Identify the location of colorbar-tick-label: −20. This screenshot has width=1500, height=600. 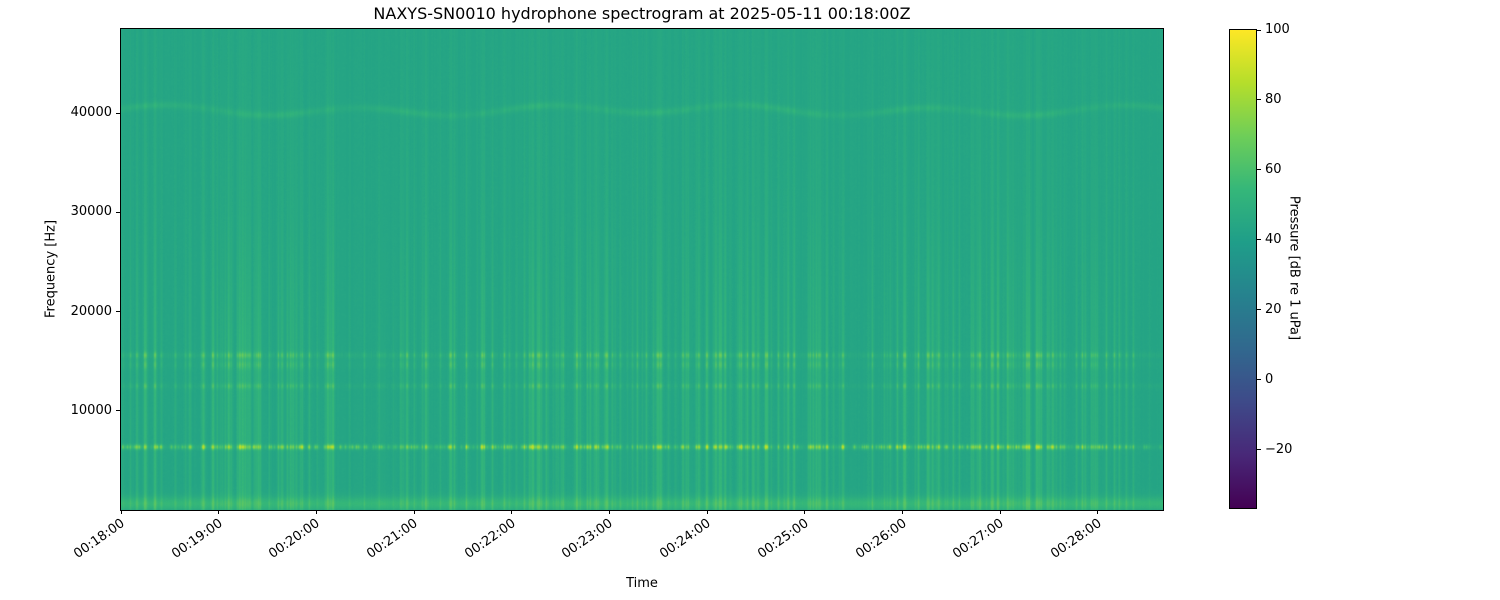
(1279, 449).